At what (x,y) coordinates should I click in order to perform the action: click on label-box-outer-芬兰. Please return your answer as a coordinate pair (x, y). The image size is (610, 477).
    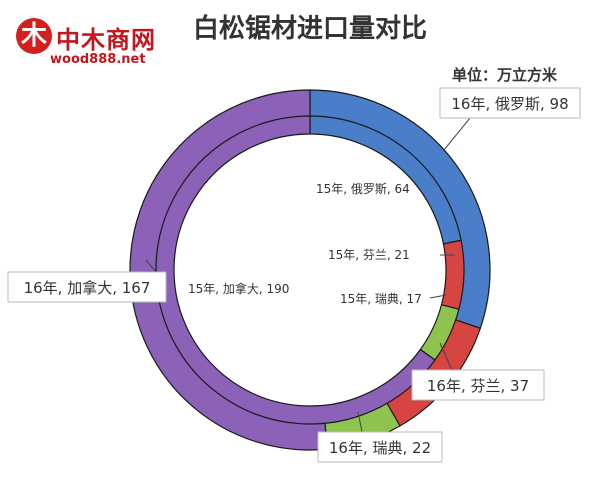
    Looking at the image, I should click on (478, 385).